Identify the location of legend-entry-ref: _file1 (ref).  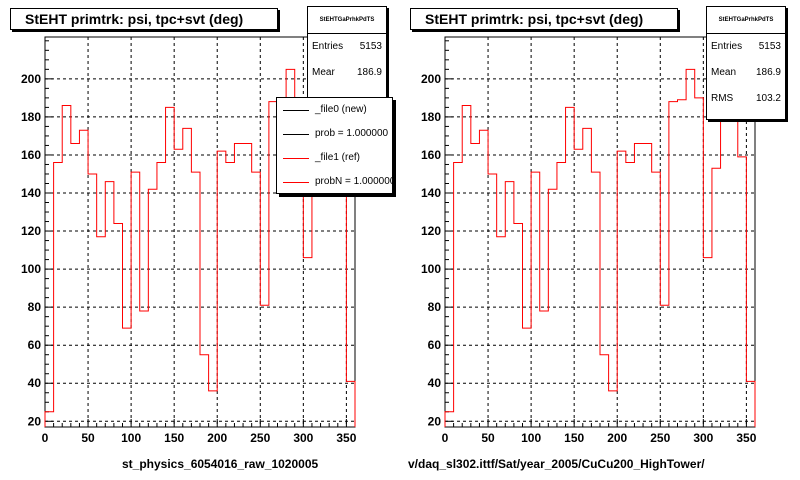
(334, 158).